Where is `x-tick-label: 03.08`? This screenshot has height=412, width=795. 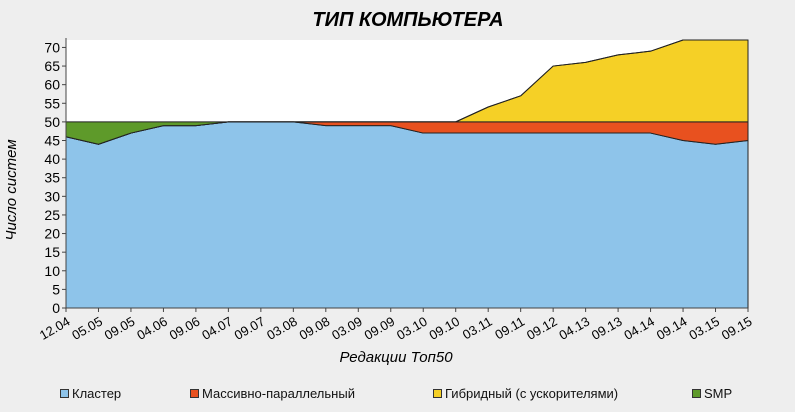 x-tick-label: 03.08 is located at coordinates (282, 328).